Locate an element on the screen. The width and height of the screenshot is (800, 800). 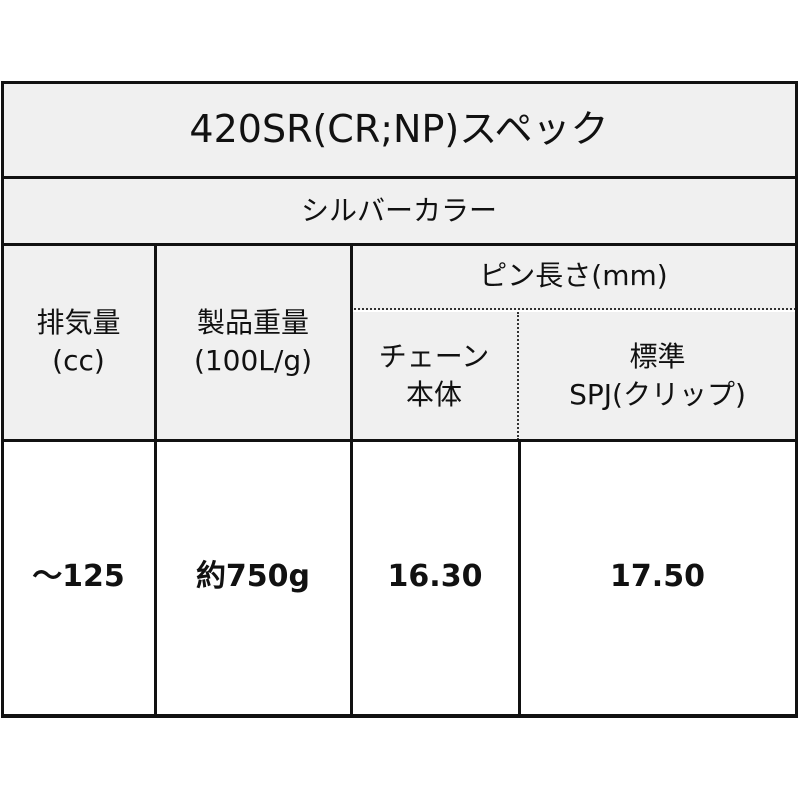
table-title: 420SR(CR;NP)スペック is located at coordinates (399, 129).